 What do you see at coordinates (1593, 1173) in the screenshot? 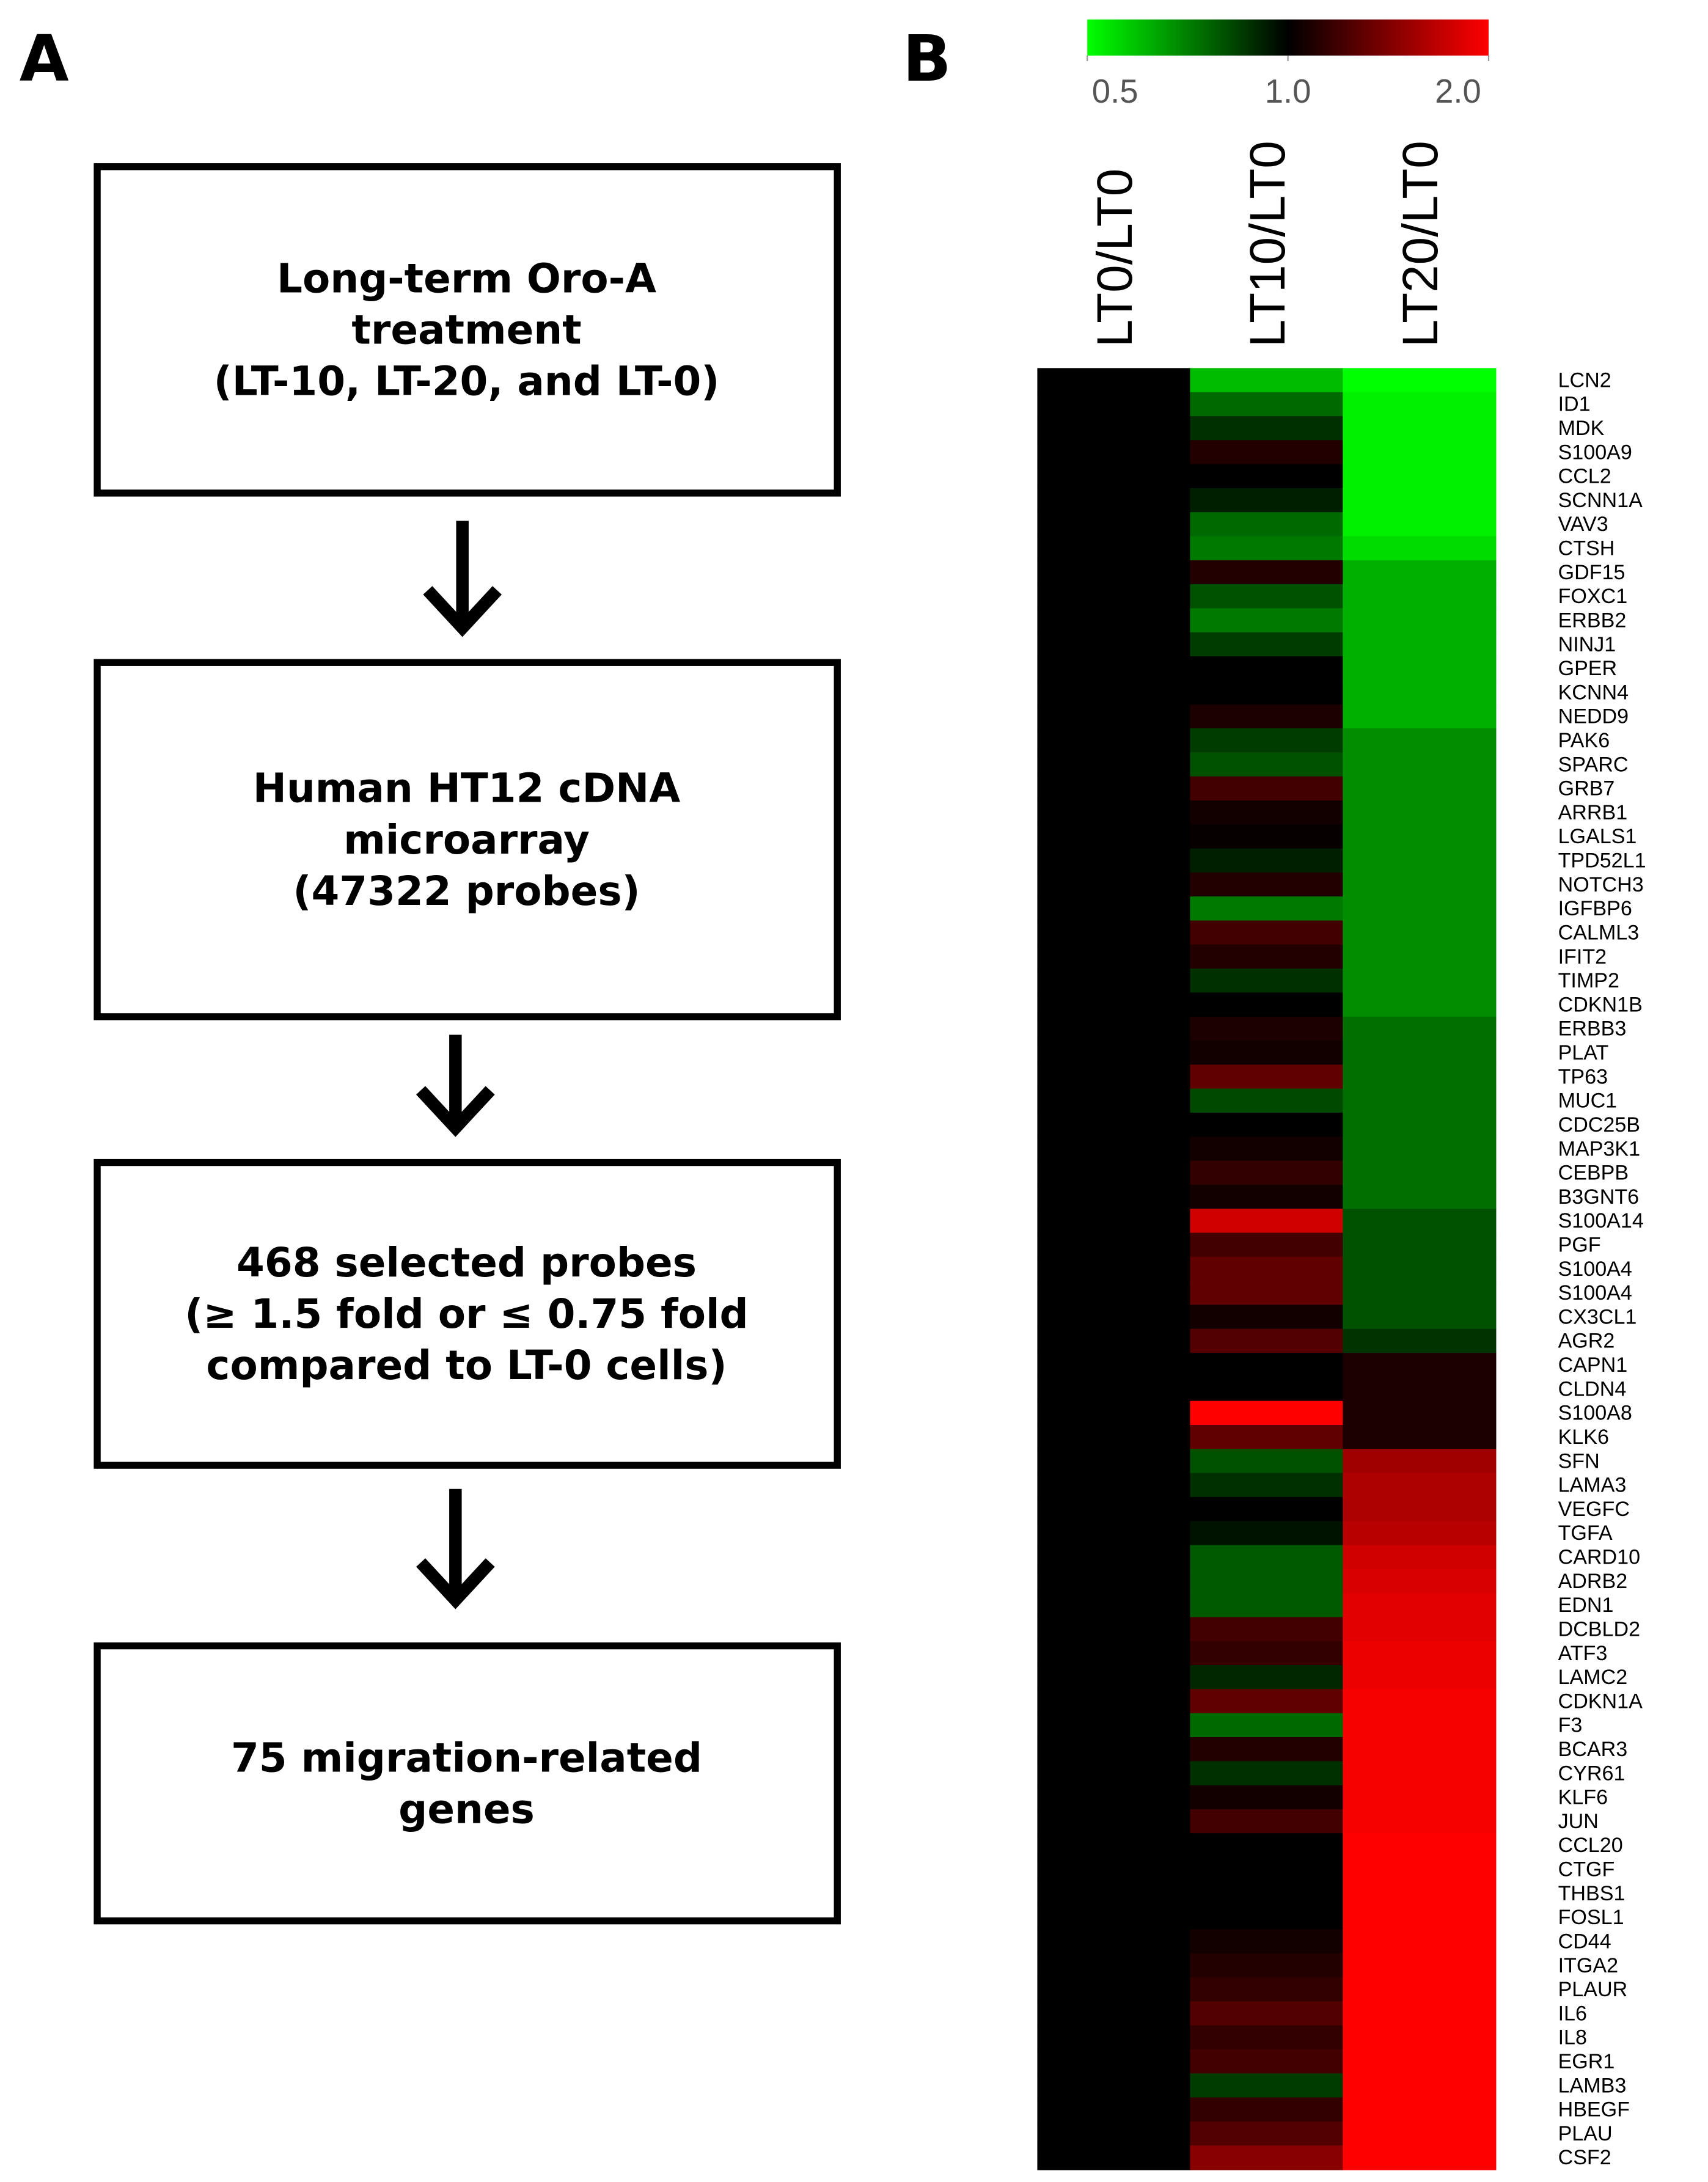
I see `gene-label: CEBPB` at bounding box center [1593, 1173].